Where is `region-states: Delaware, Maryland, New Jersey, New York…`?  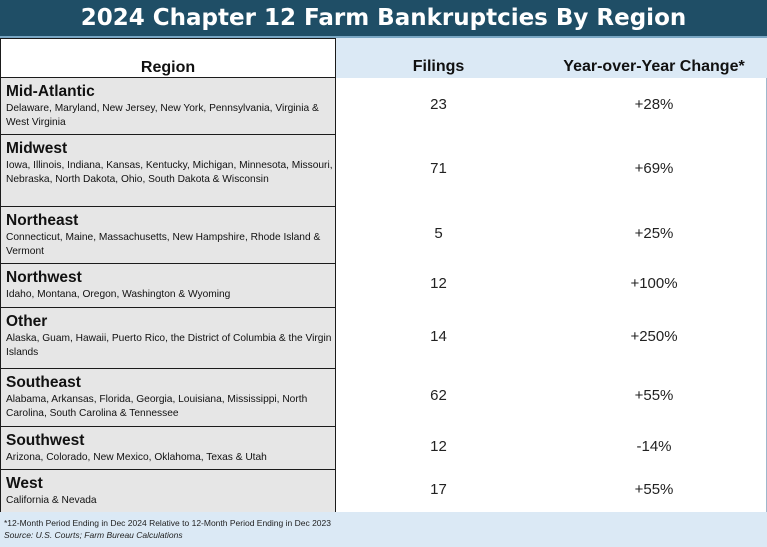 region-states: Delaware, Maryland, New Jersey, New York… is located at coordinates (162, 115).